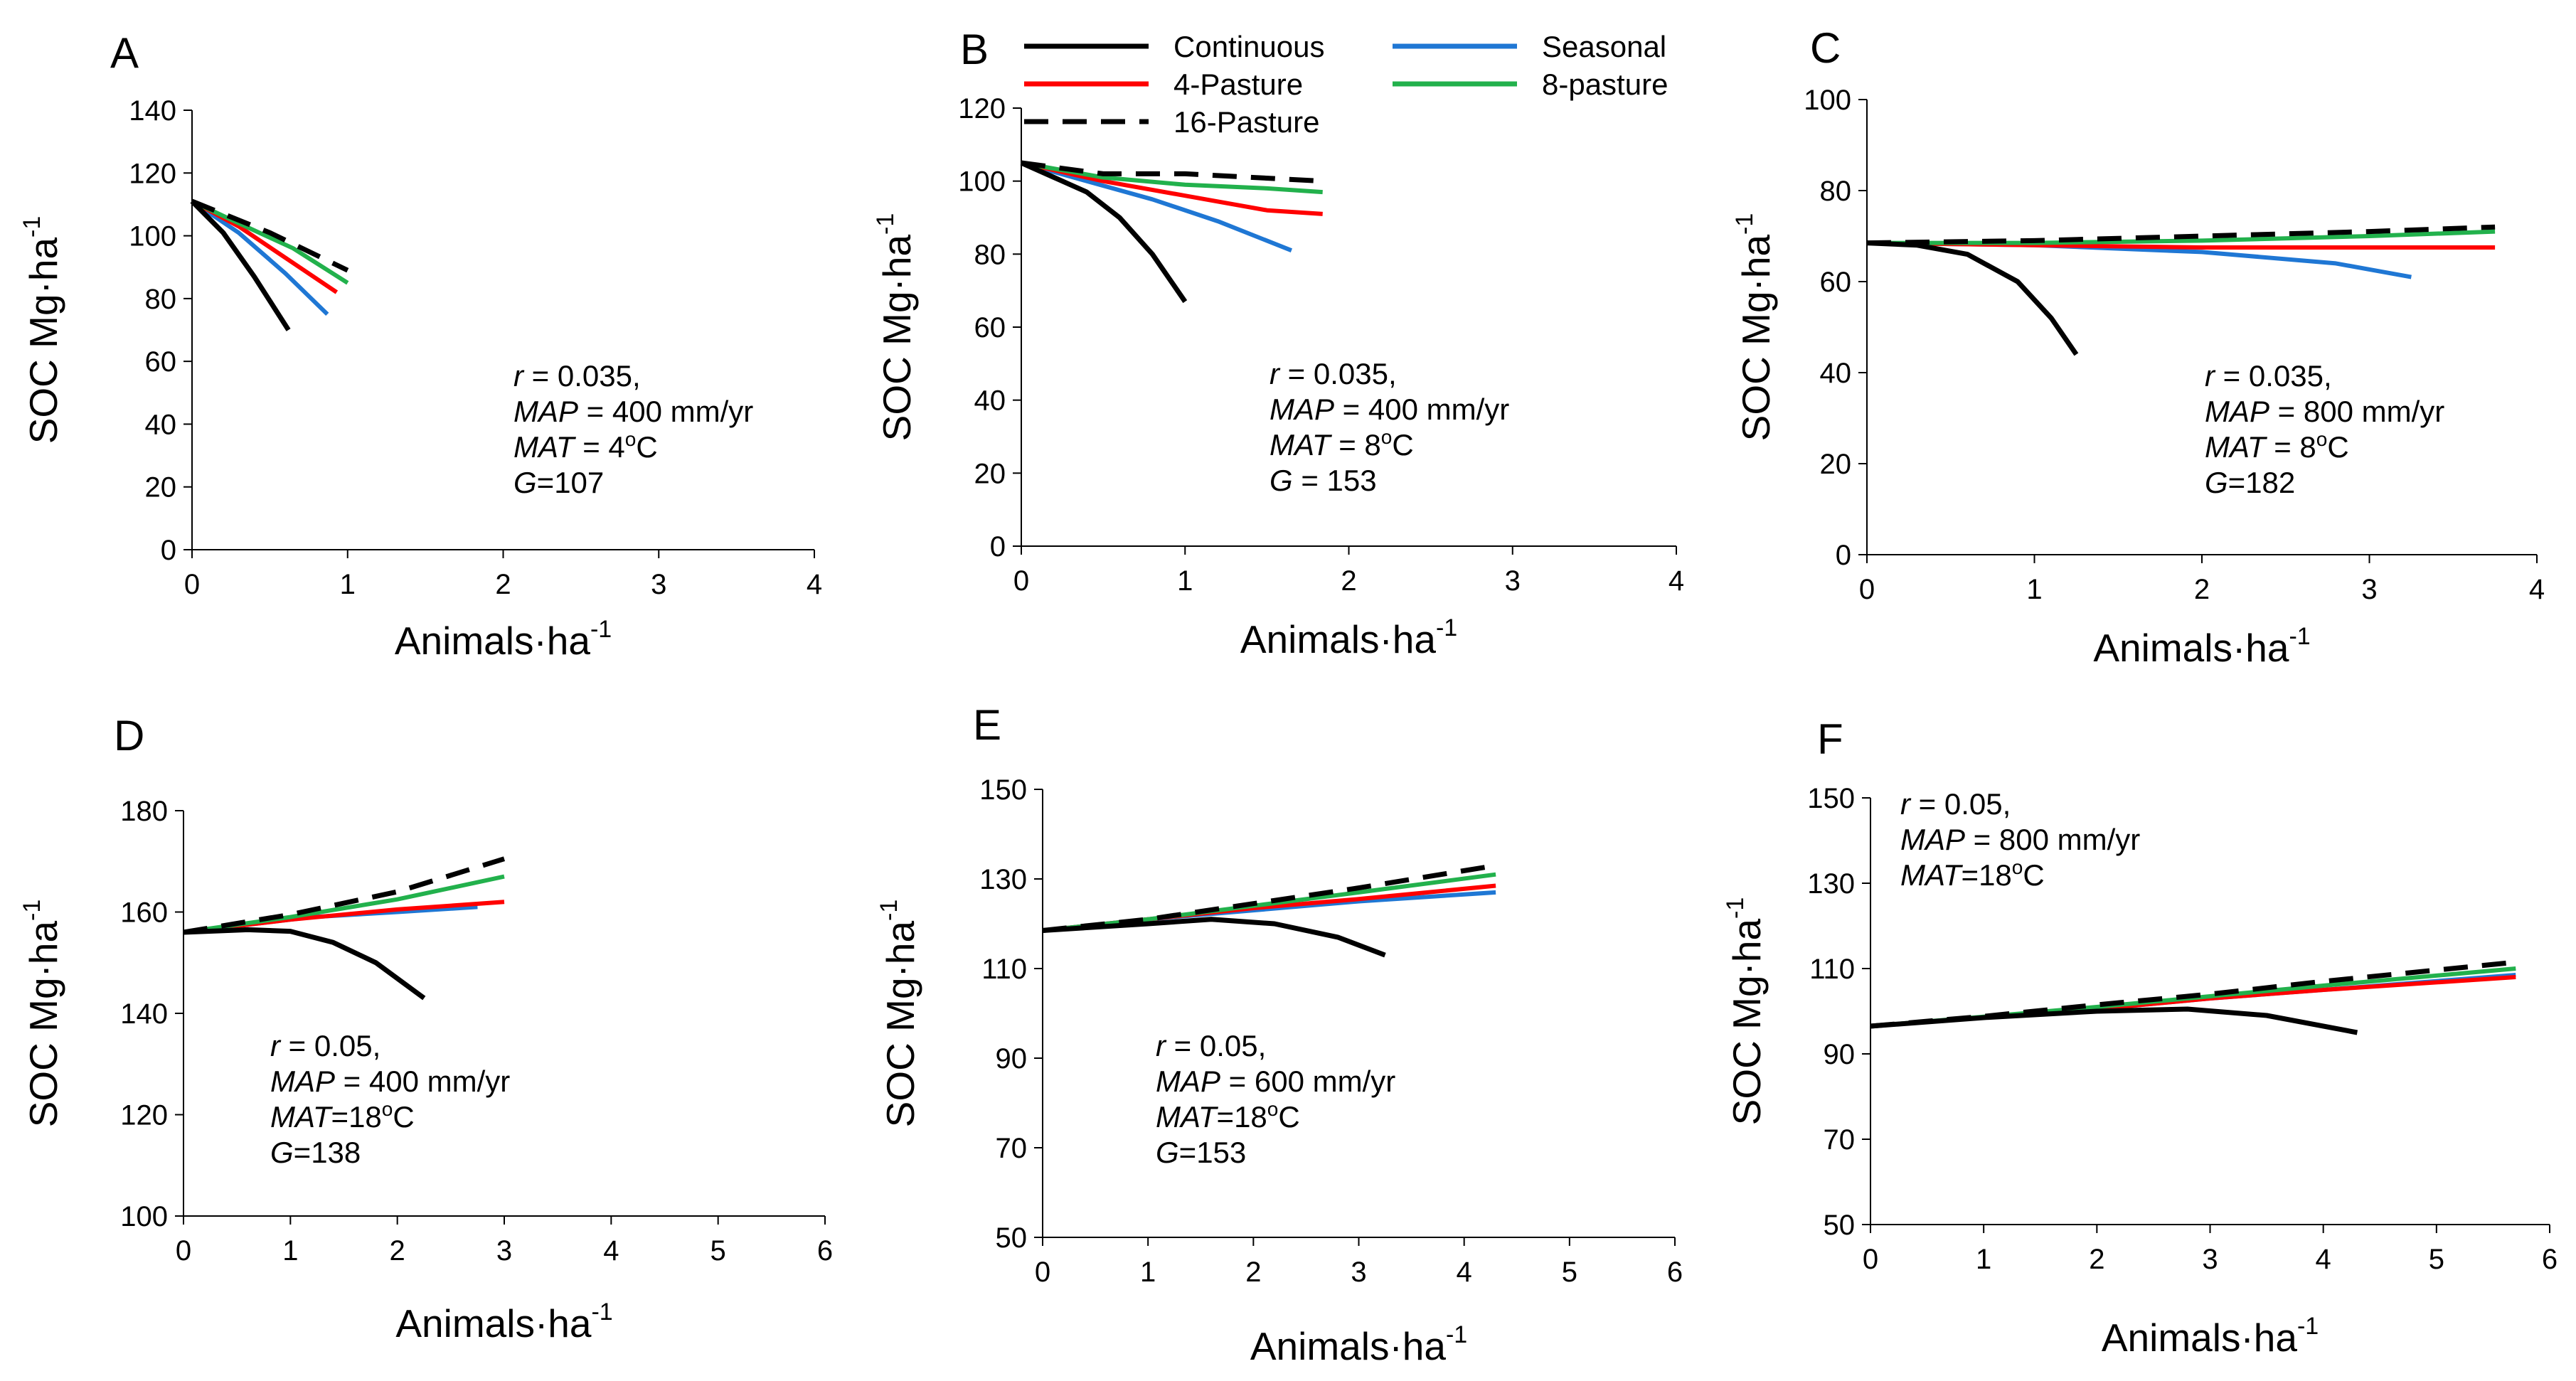 The image size is (2576, 1381). Describe the element at coordinates (1216, 1046) in the screenshot. I see `annotation-value: = 0.05,` at that location.